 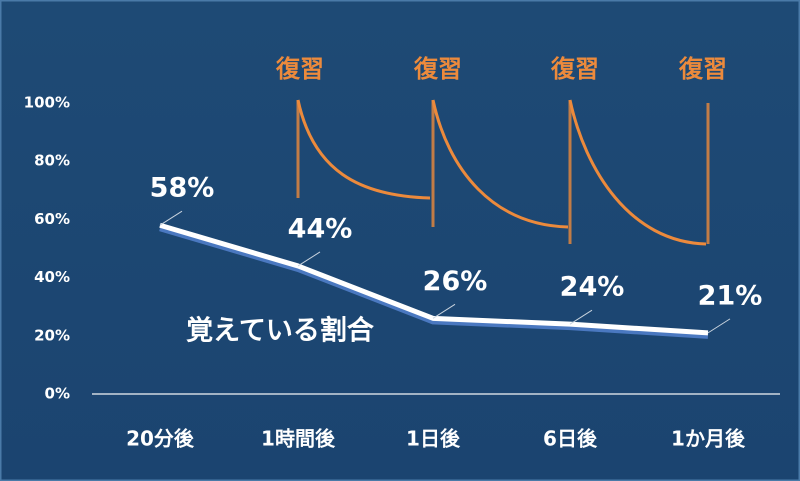 What do you see at coordinates (52, 219) in the screenshot?
I see `y-tick-label: 60%` at bounding box center [52, 219].